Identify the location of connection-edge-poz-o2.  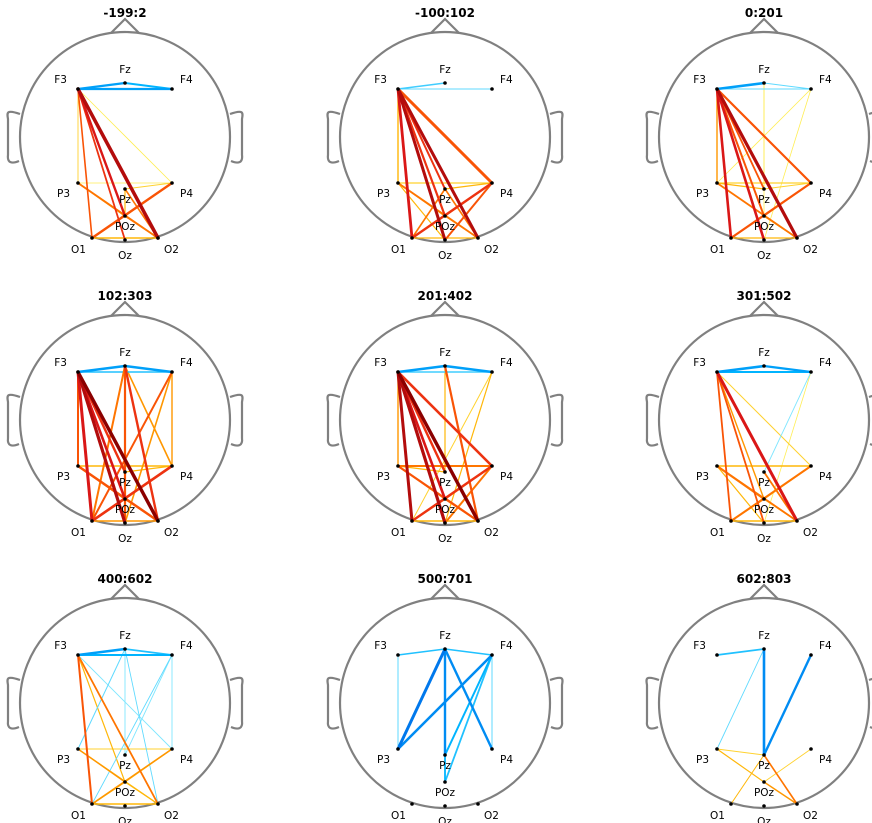
(780, 793).